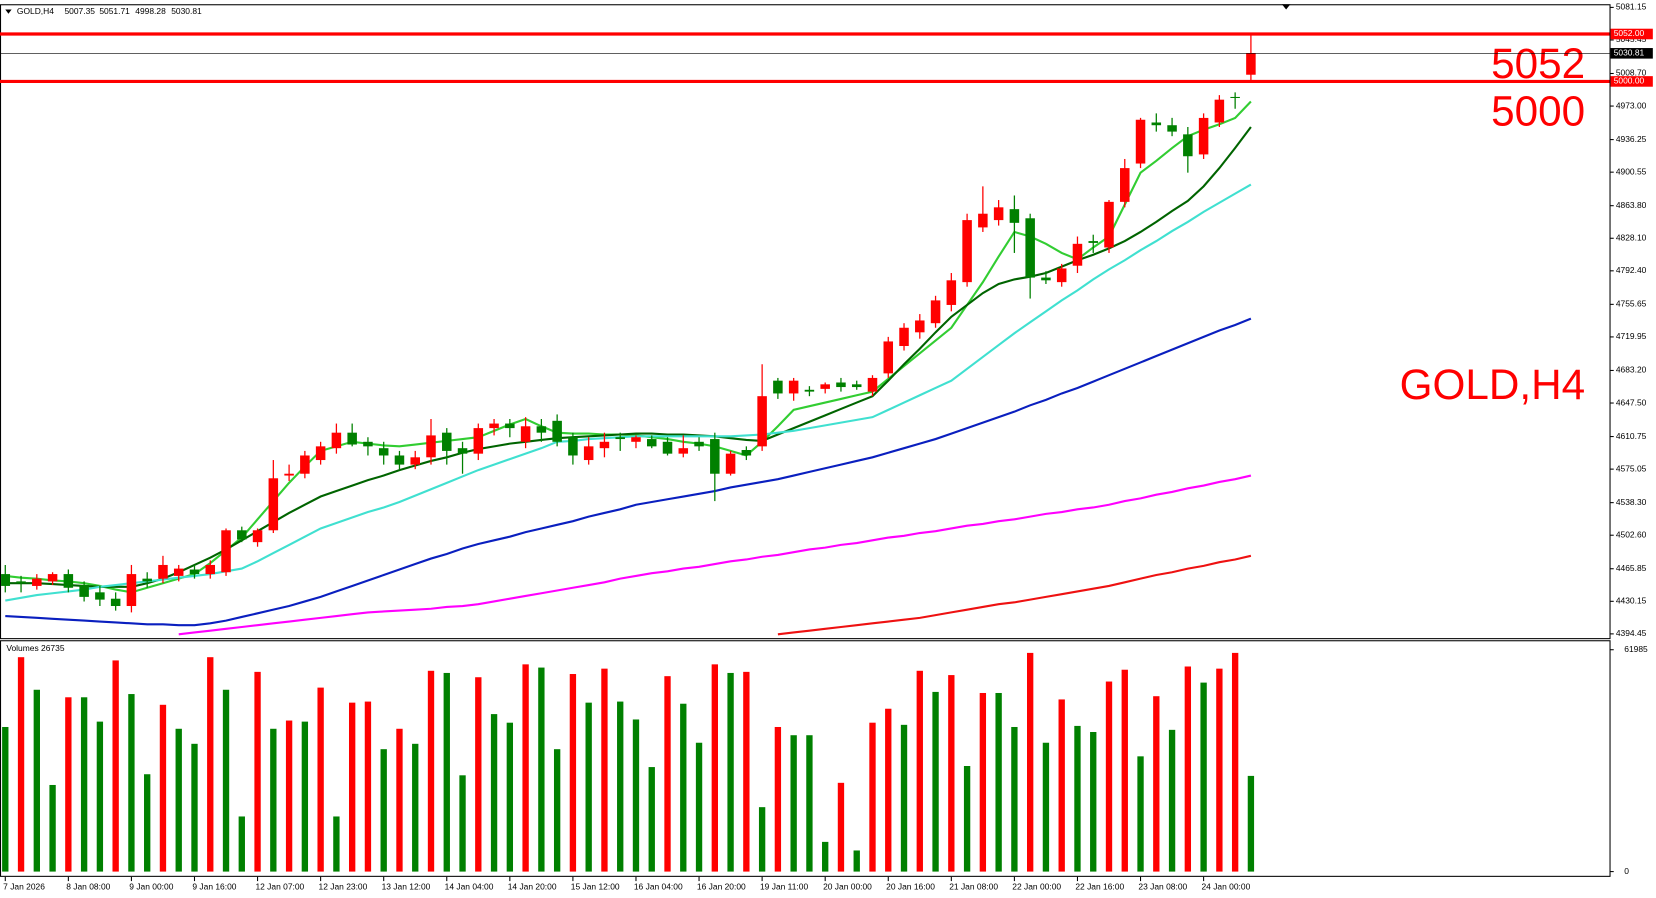 This screenshot has height=898, width=1656. Describe the element at coordinates (1493, 384) in the screenshot. I see `chart-title: GOLD,H4` at that location.